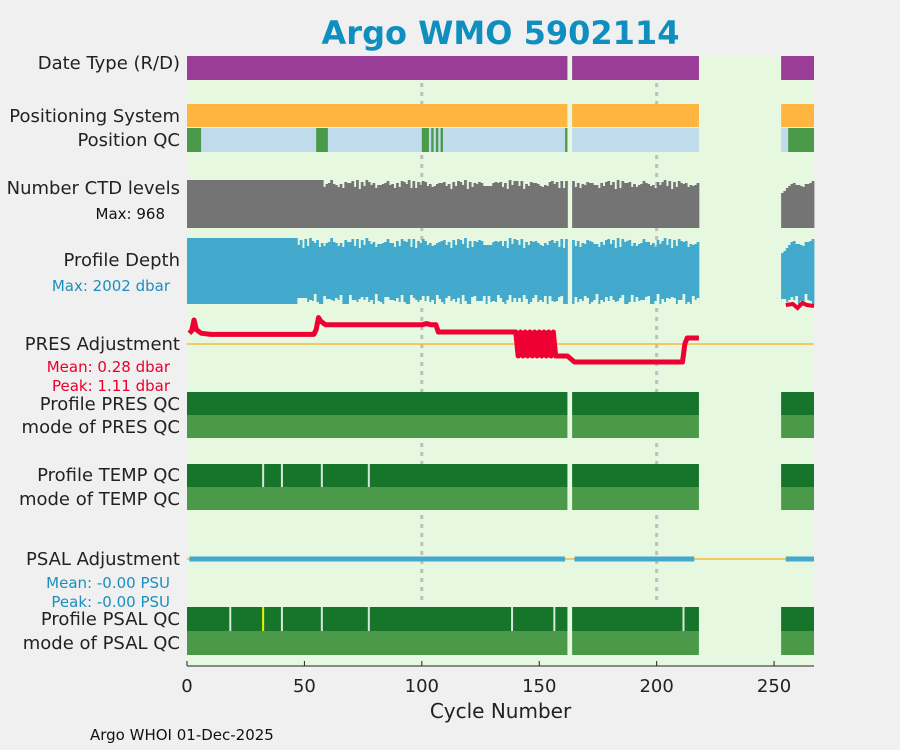 The image size is (900, 750). Describe the element at coordinates (422, 686) in the screenshot. I see `x-tick-label-100: 100` at that location.